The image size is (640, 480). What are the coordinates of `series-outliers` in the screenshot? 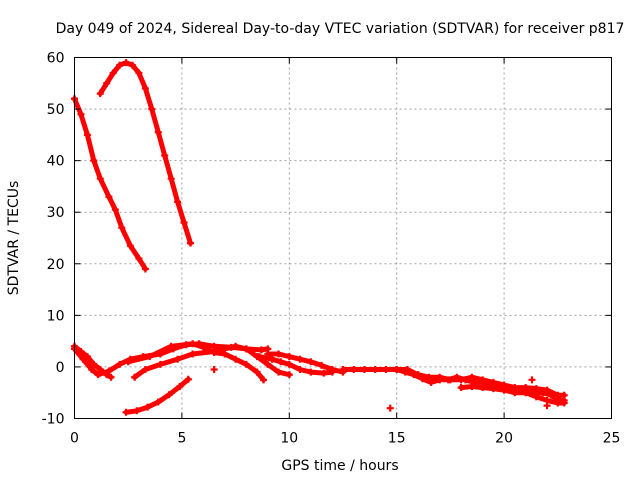 It's located at (380, 389).